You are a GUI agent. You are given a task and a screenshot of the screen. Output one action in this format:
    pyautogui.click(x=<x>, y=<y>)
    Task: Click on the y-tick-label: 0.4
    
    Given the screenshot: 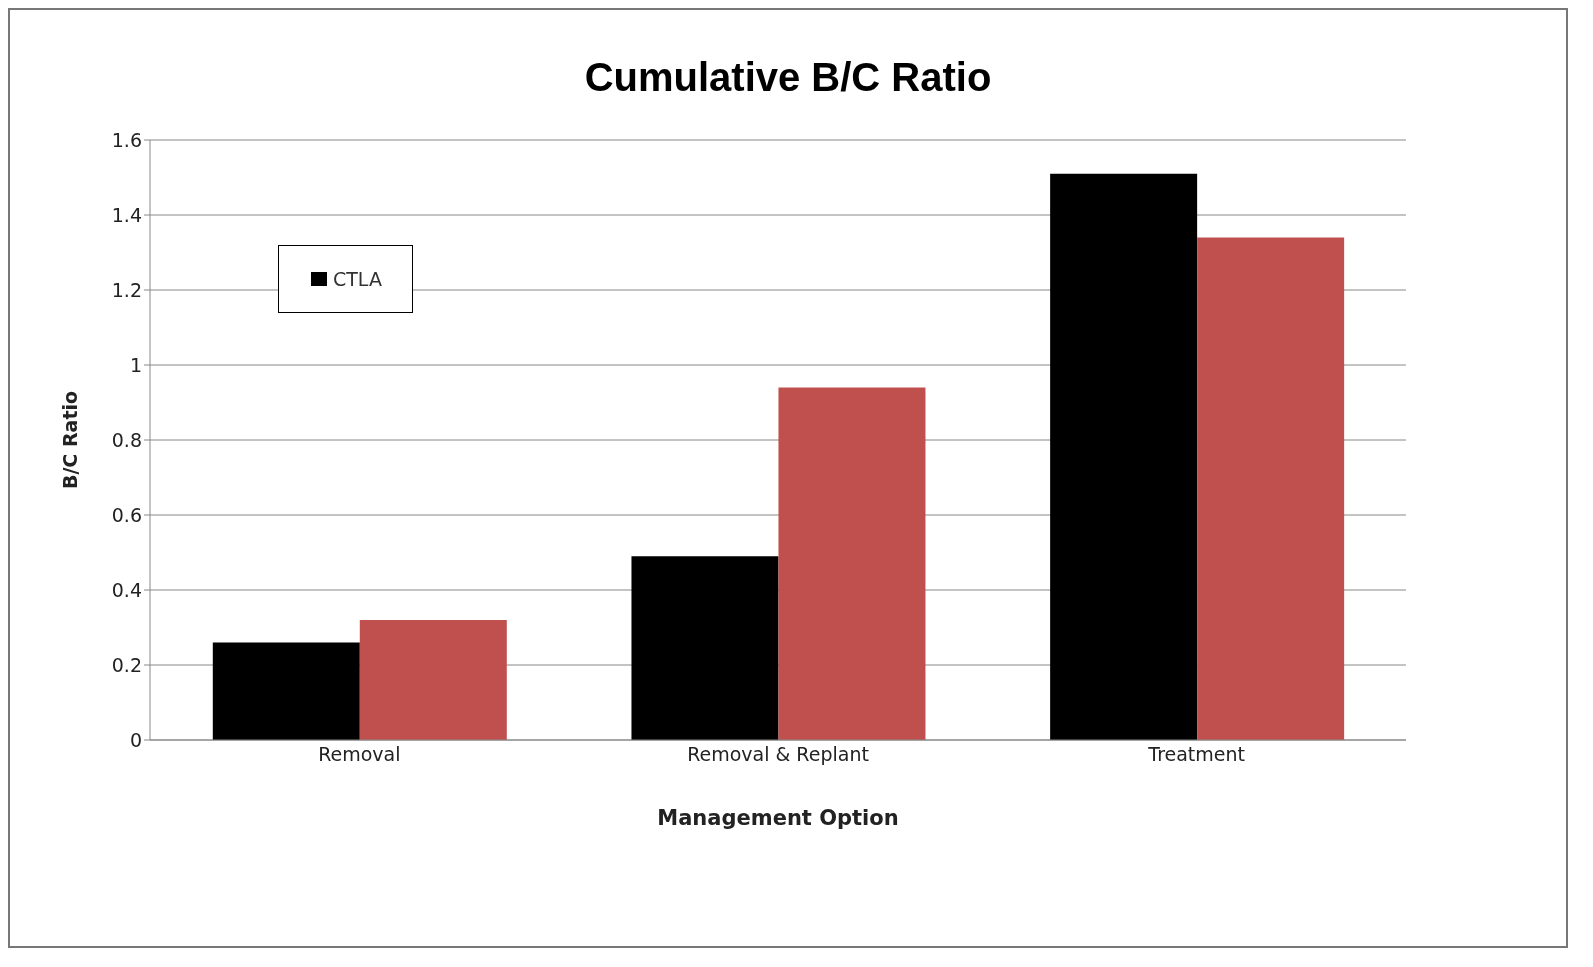 What is the action you would take?
    pyautogui.click(x=126, y=589)
    